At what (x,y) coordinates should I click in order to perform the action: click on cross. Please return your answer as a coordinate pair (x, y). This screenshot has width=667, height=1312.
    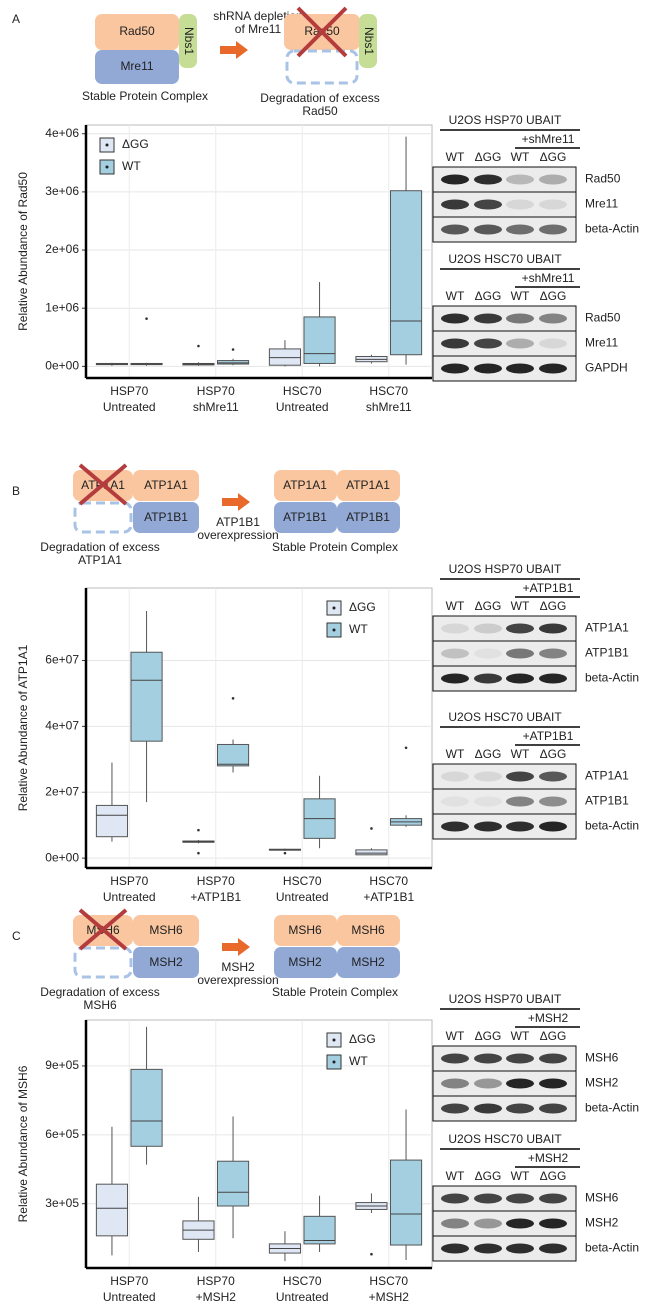
    Looking at the image, I should click on (322, 32).